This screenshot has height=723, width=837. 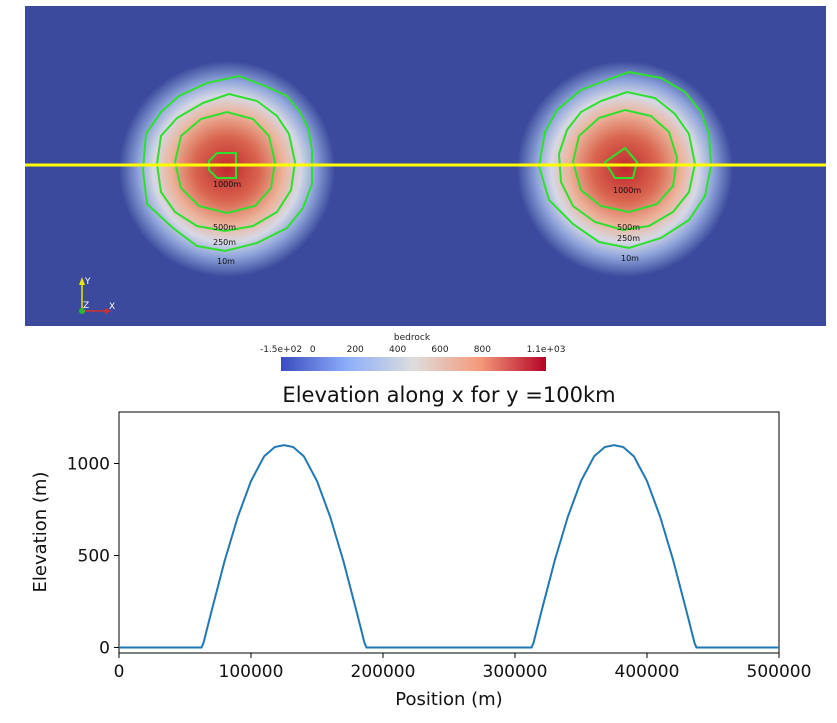 What do you see at coordinates (621, 162) in the screenshot?
I see `right-contour-1000m` at bounding box center [621, 162].